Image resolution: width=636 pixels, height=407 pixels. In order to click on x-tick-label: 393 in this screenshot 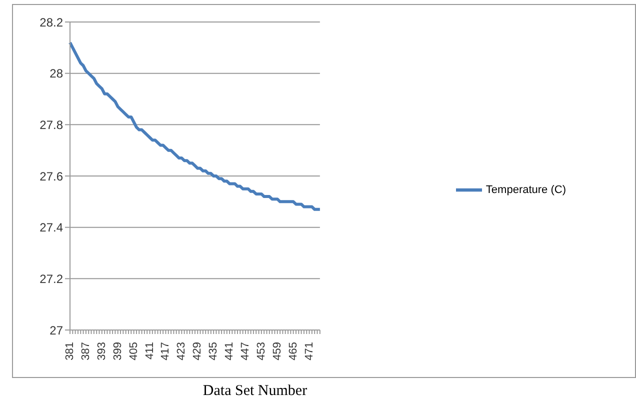, I will do `click(102, 351)`.